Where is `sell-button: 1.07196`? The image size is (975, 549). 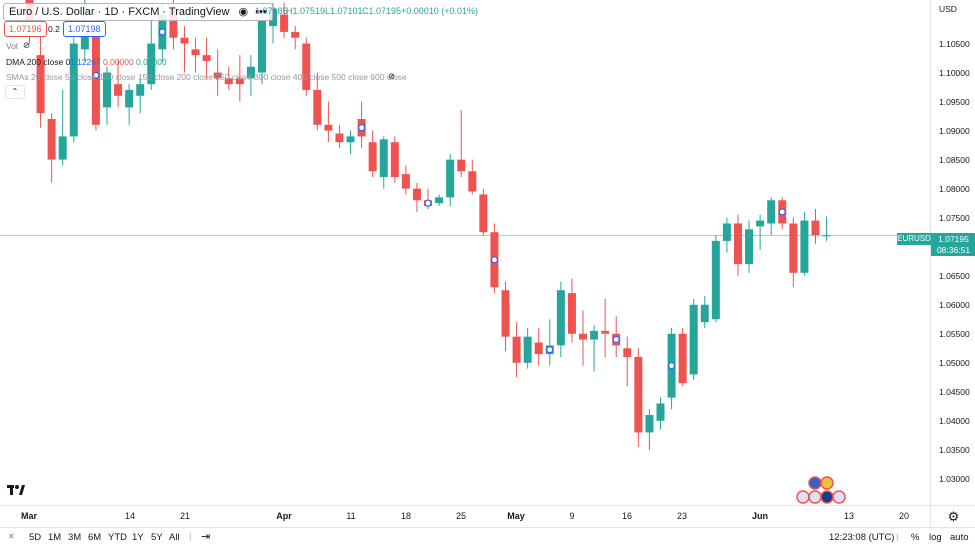 sell-button: 1.07196 is located at coordinates (25, 29).